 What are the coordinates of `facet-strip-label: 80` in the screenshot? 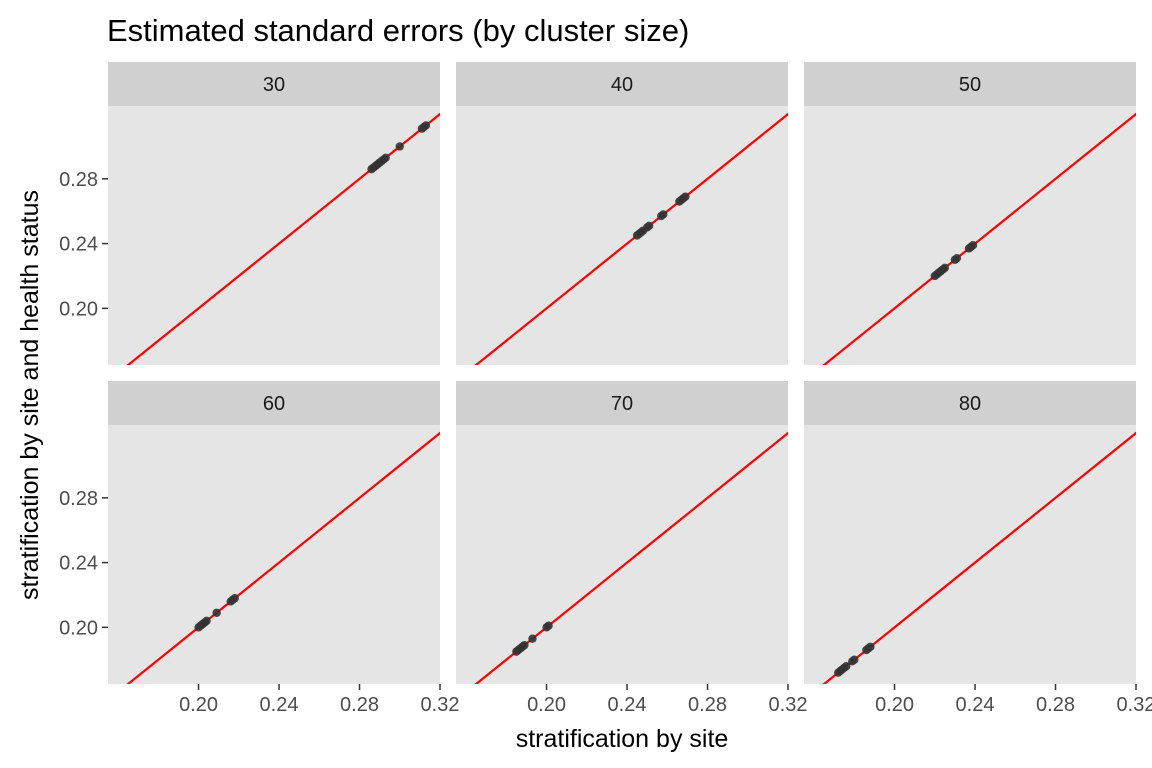 It's located at (970, 404).